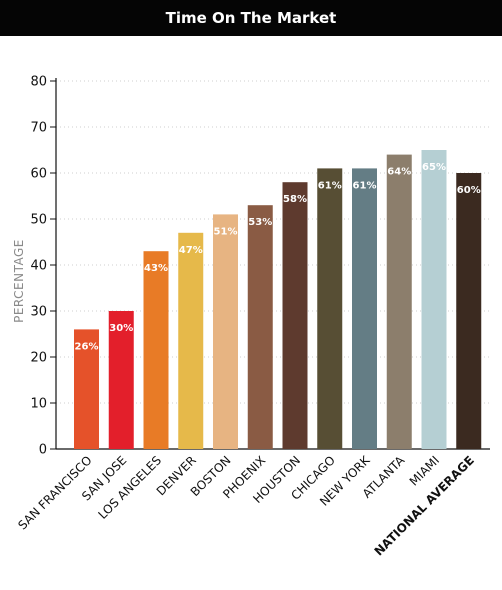 The width and height of the screenshot is (502, 590). I want to click on y-axis-label: PERCENTAGE, so click(19, 281).